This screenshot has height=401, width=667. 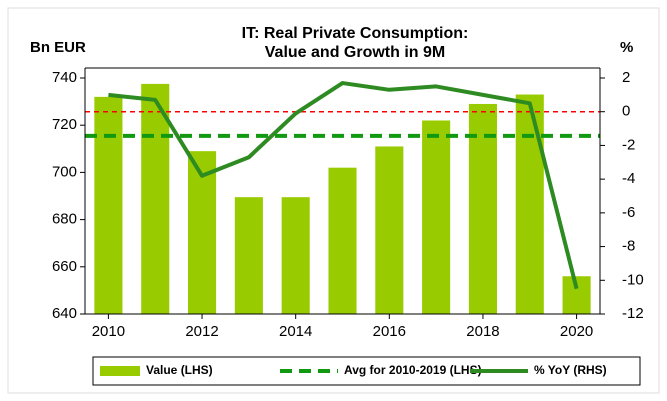 I want to click on y-tick-label: 720, so click(x=64, y=124).